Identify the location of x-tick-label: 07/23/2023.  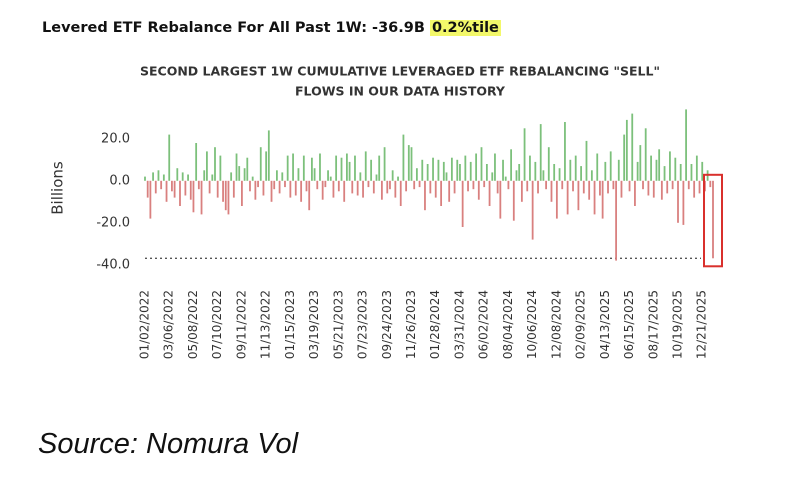
(363, 324).